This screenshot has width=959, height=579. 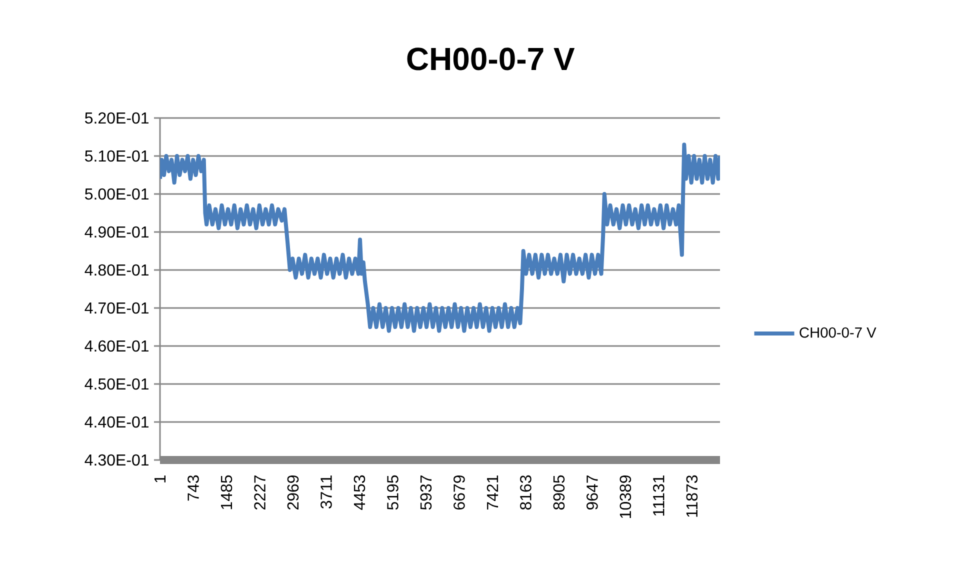 I want to click on y-tick-label: 5.10E-01, so click(x=116, y=156).